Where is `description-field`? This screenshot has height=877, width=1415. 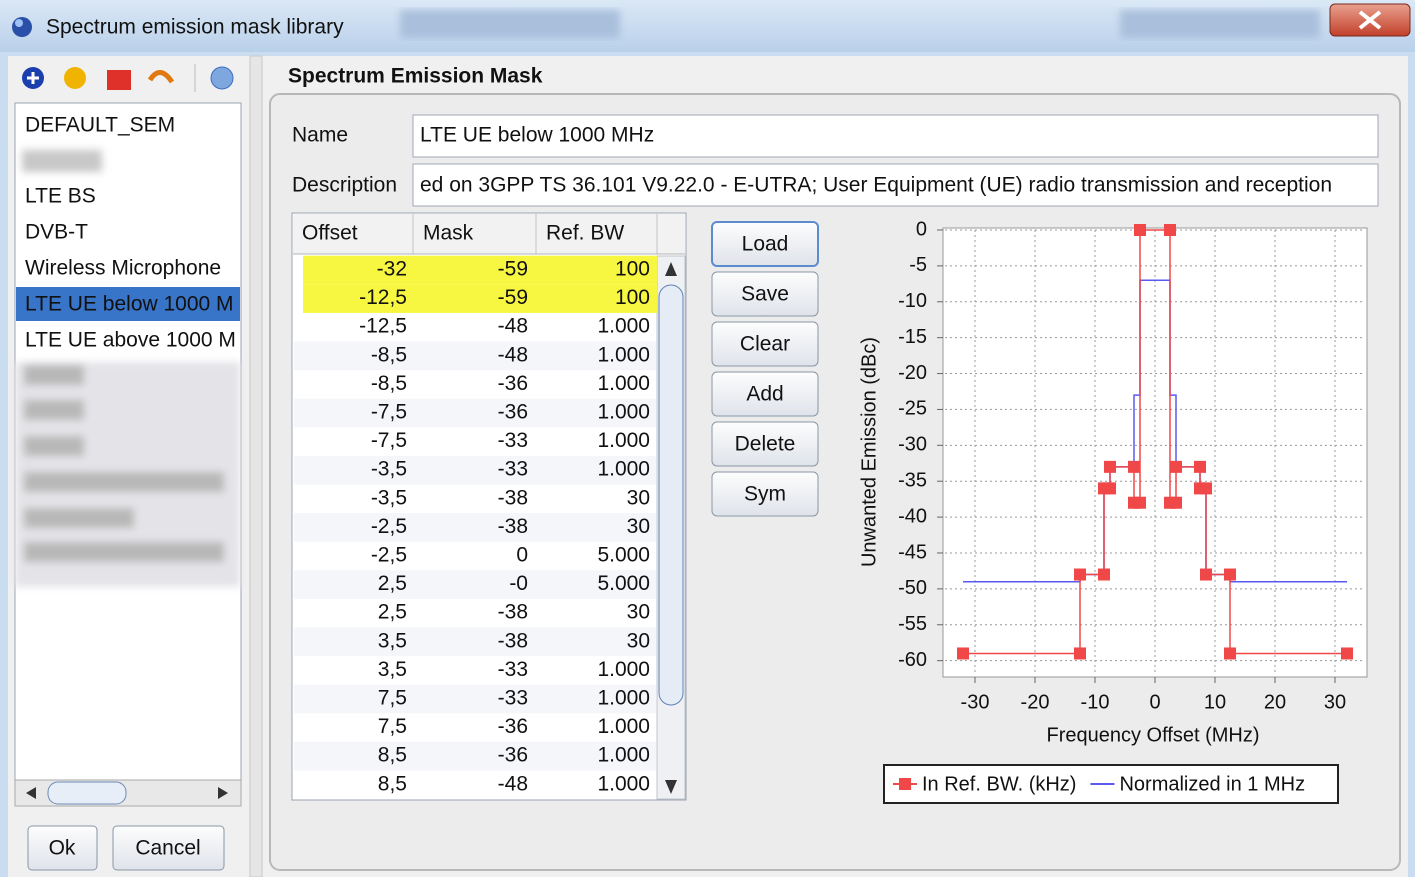 description-field is located at coordinates (895, 185).